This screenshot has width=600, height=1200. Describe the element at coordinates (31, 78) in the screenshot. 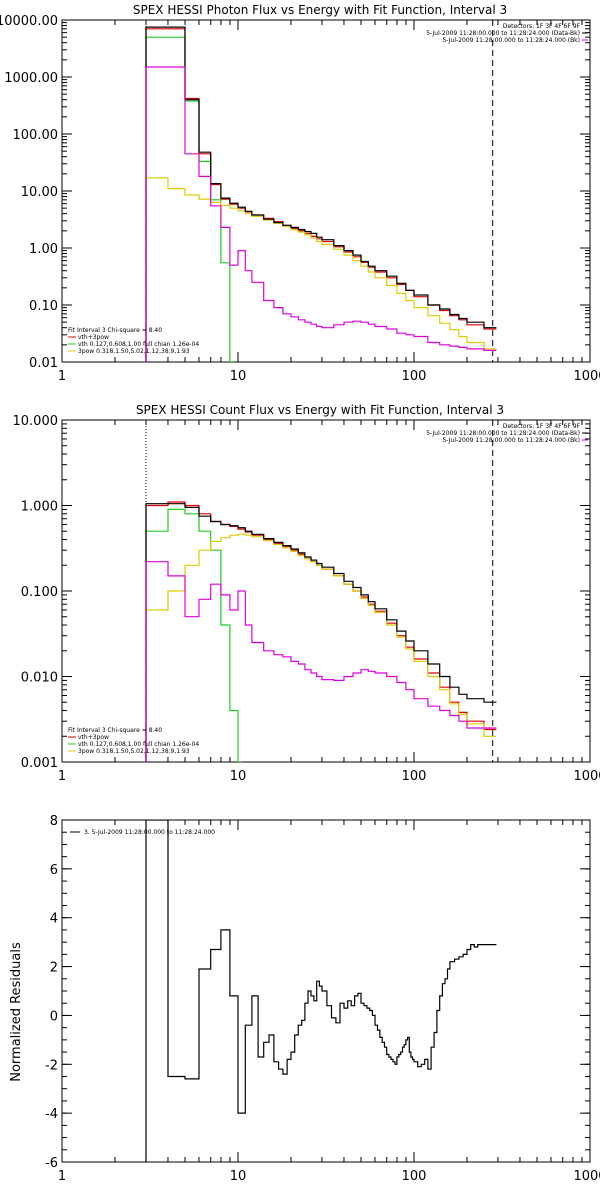

I see `y-tick-label: 1000.00` at that location.